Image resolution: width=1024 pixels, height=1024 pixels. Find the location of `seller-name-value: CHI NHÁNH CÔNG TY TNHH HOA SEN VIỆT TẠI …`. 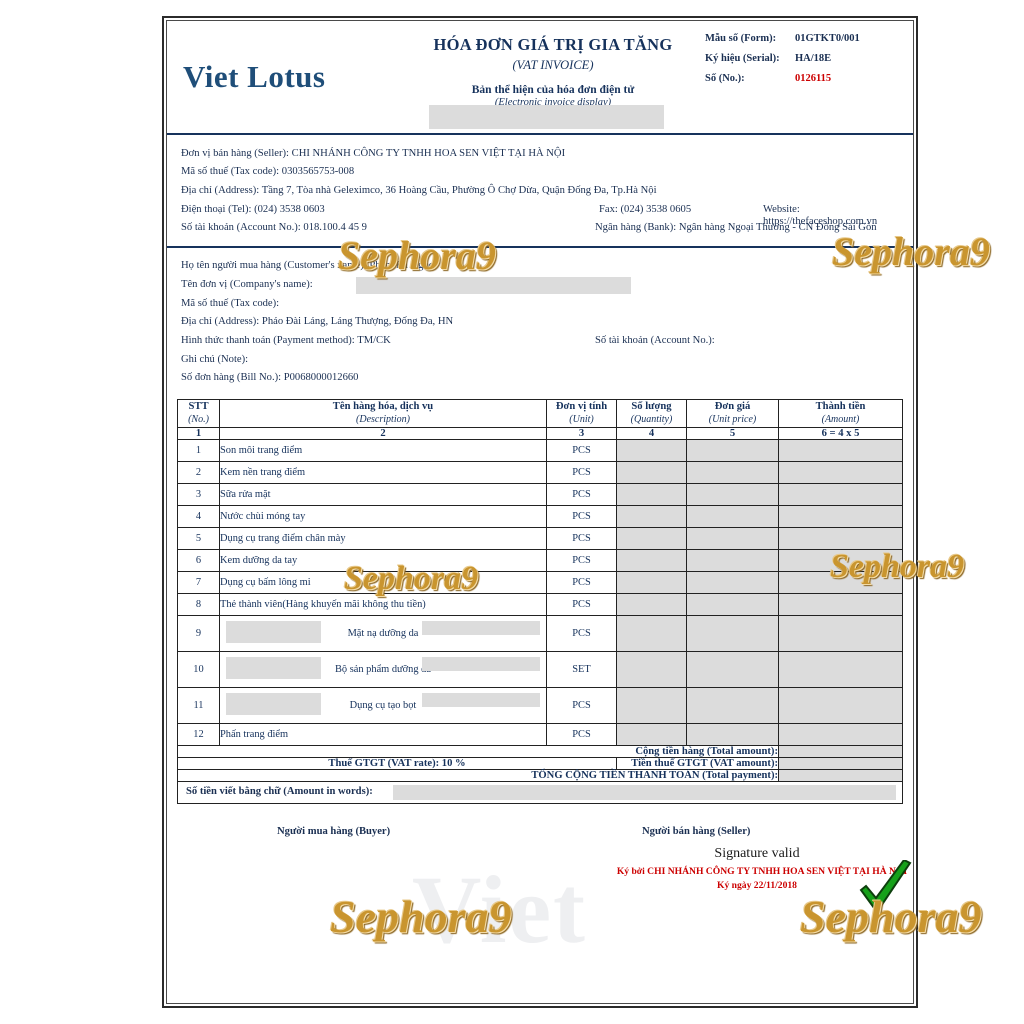

seller-name-value: CHI NHÁNH CÔNG TY TNHH HOA SEN VIỆT TẠI … is located at coordinates (428, 153).